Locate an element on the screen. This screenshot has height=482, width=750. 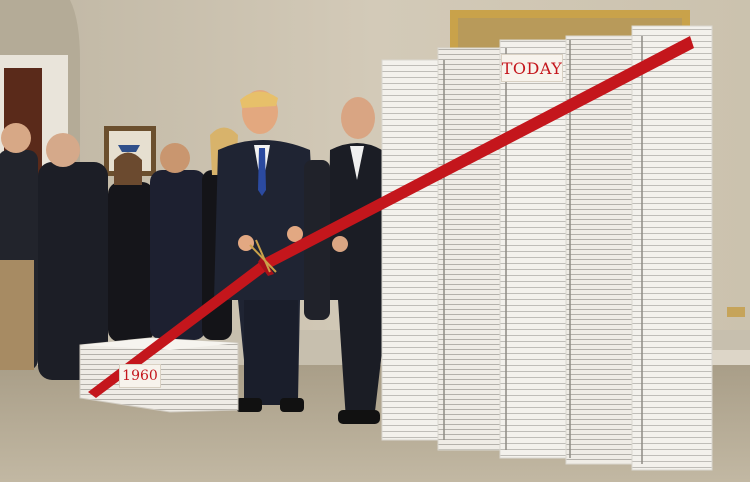
scissors is located at coordinates (263, 256).